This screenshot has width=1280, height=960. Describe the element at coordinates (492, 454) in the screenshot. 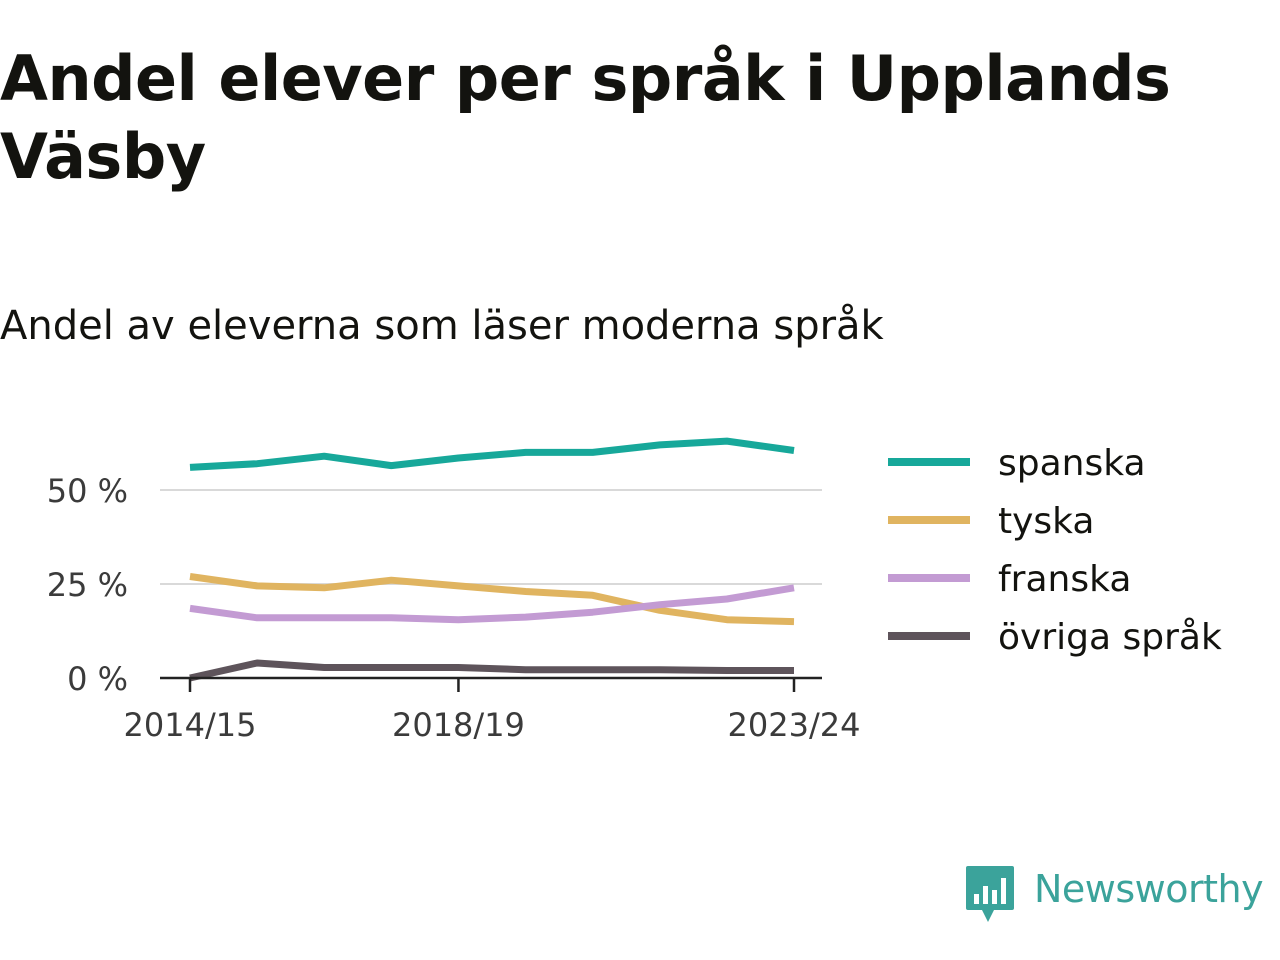

I see `series-line-spanska` at that location.